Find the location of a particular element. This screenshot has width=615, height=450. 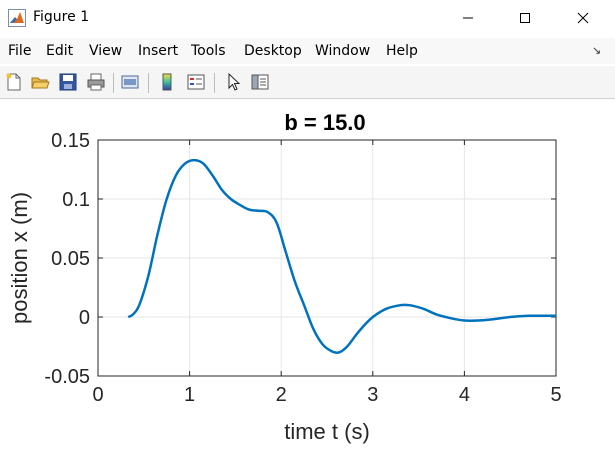

close-button is located at coordinates (583, 18).